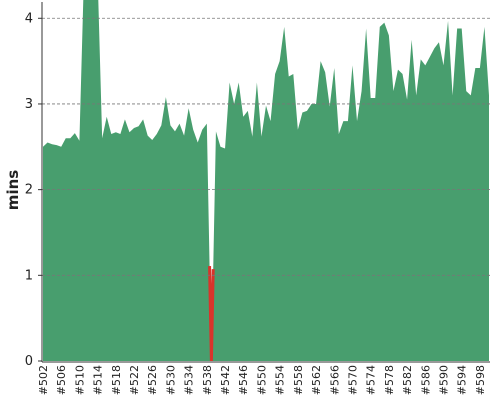 Image resolution: width=500 pixels, height=400 pixels. I want to click on x-tick-label: #506, so click(61, 380).